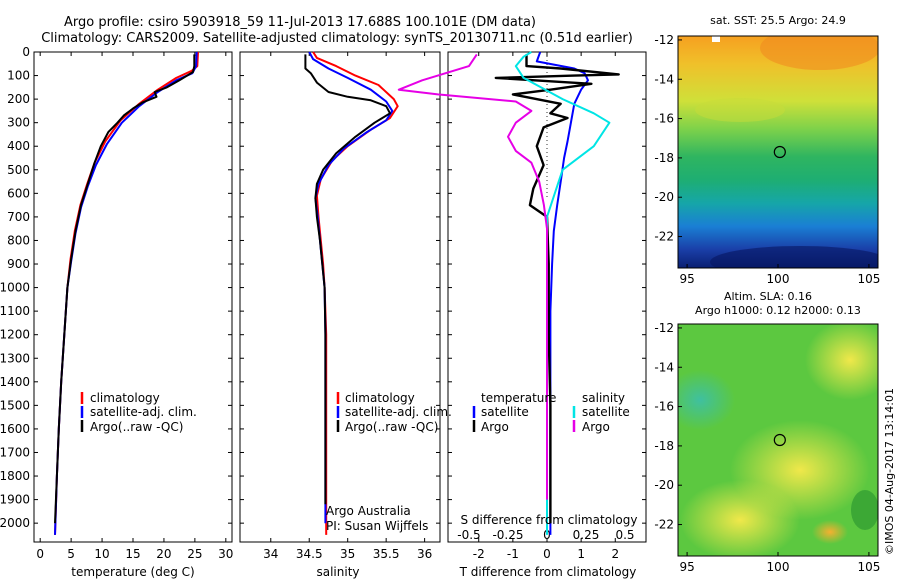  I want to click on sst-missing-patch, so click(716, 39).